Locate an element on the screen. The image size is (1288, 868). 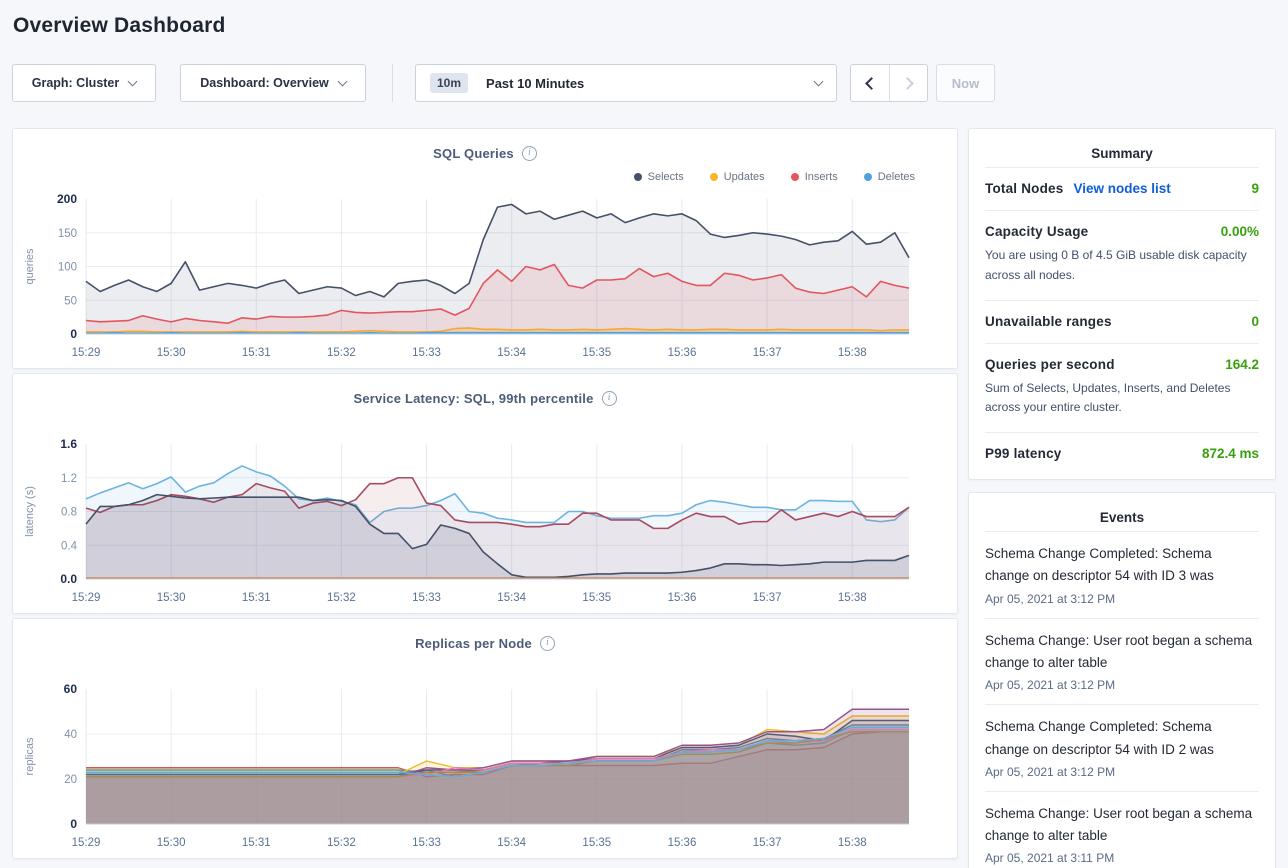
svg-text: 50 is located at coordinates (70, 301).